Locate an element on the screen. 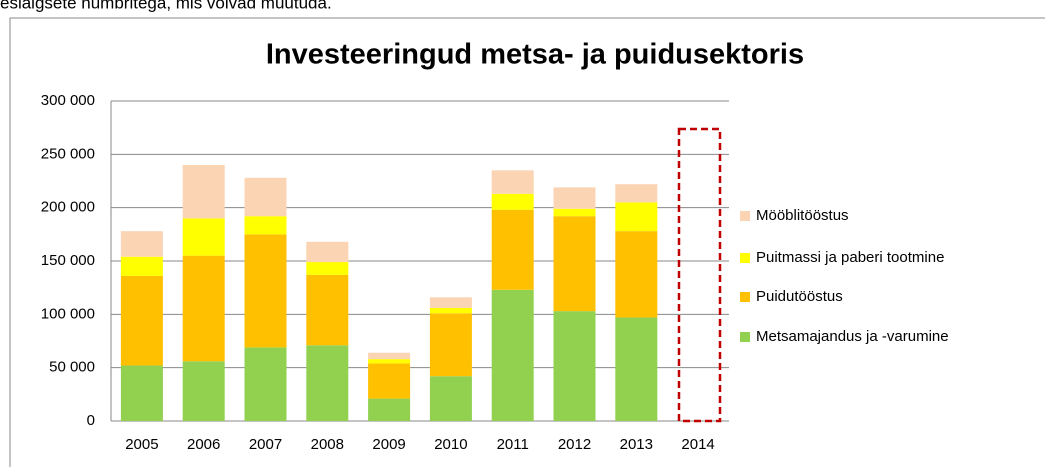  x-tick-label: 2005 is located at coordinates (141, 444).